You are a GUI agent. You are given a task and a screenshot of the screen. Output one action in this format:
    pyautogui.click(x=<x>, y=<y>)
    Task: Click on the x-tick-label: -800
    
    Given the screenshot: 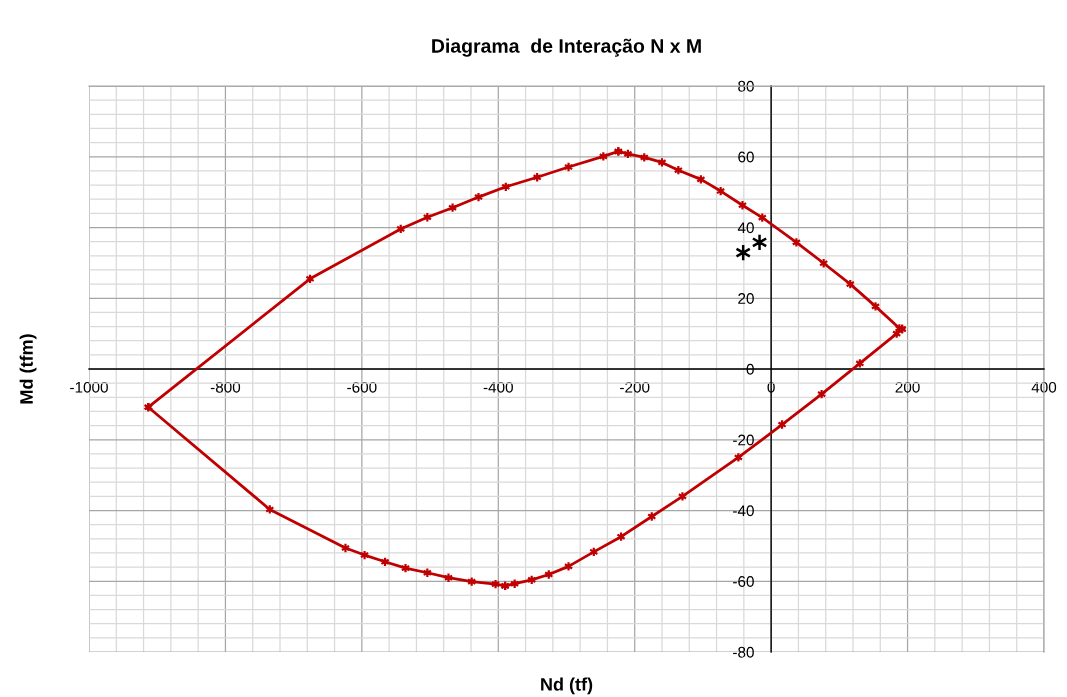 What is the action you would take?
    pyautogui.click(x=225, y=387)
    